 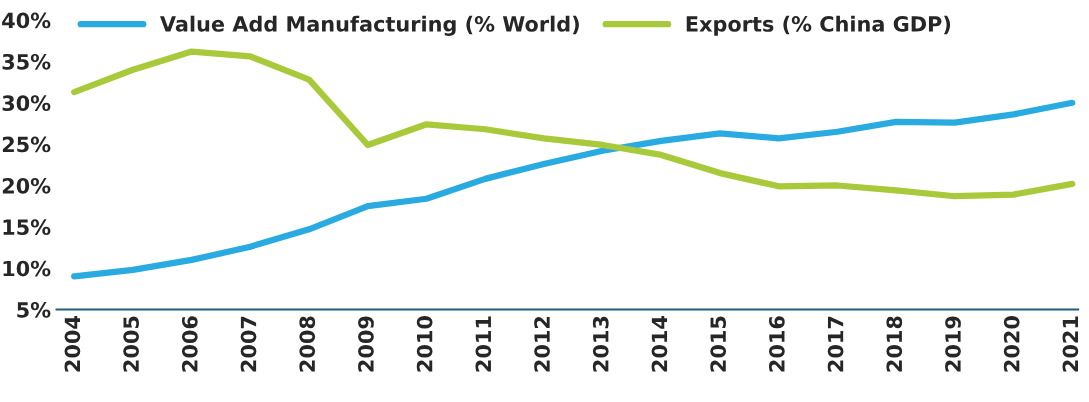 What do you see at coordinates (777, 344) in the screenshot?
I see `x-tick-label: 2016` at bounding box center [777, 344].